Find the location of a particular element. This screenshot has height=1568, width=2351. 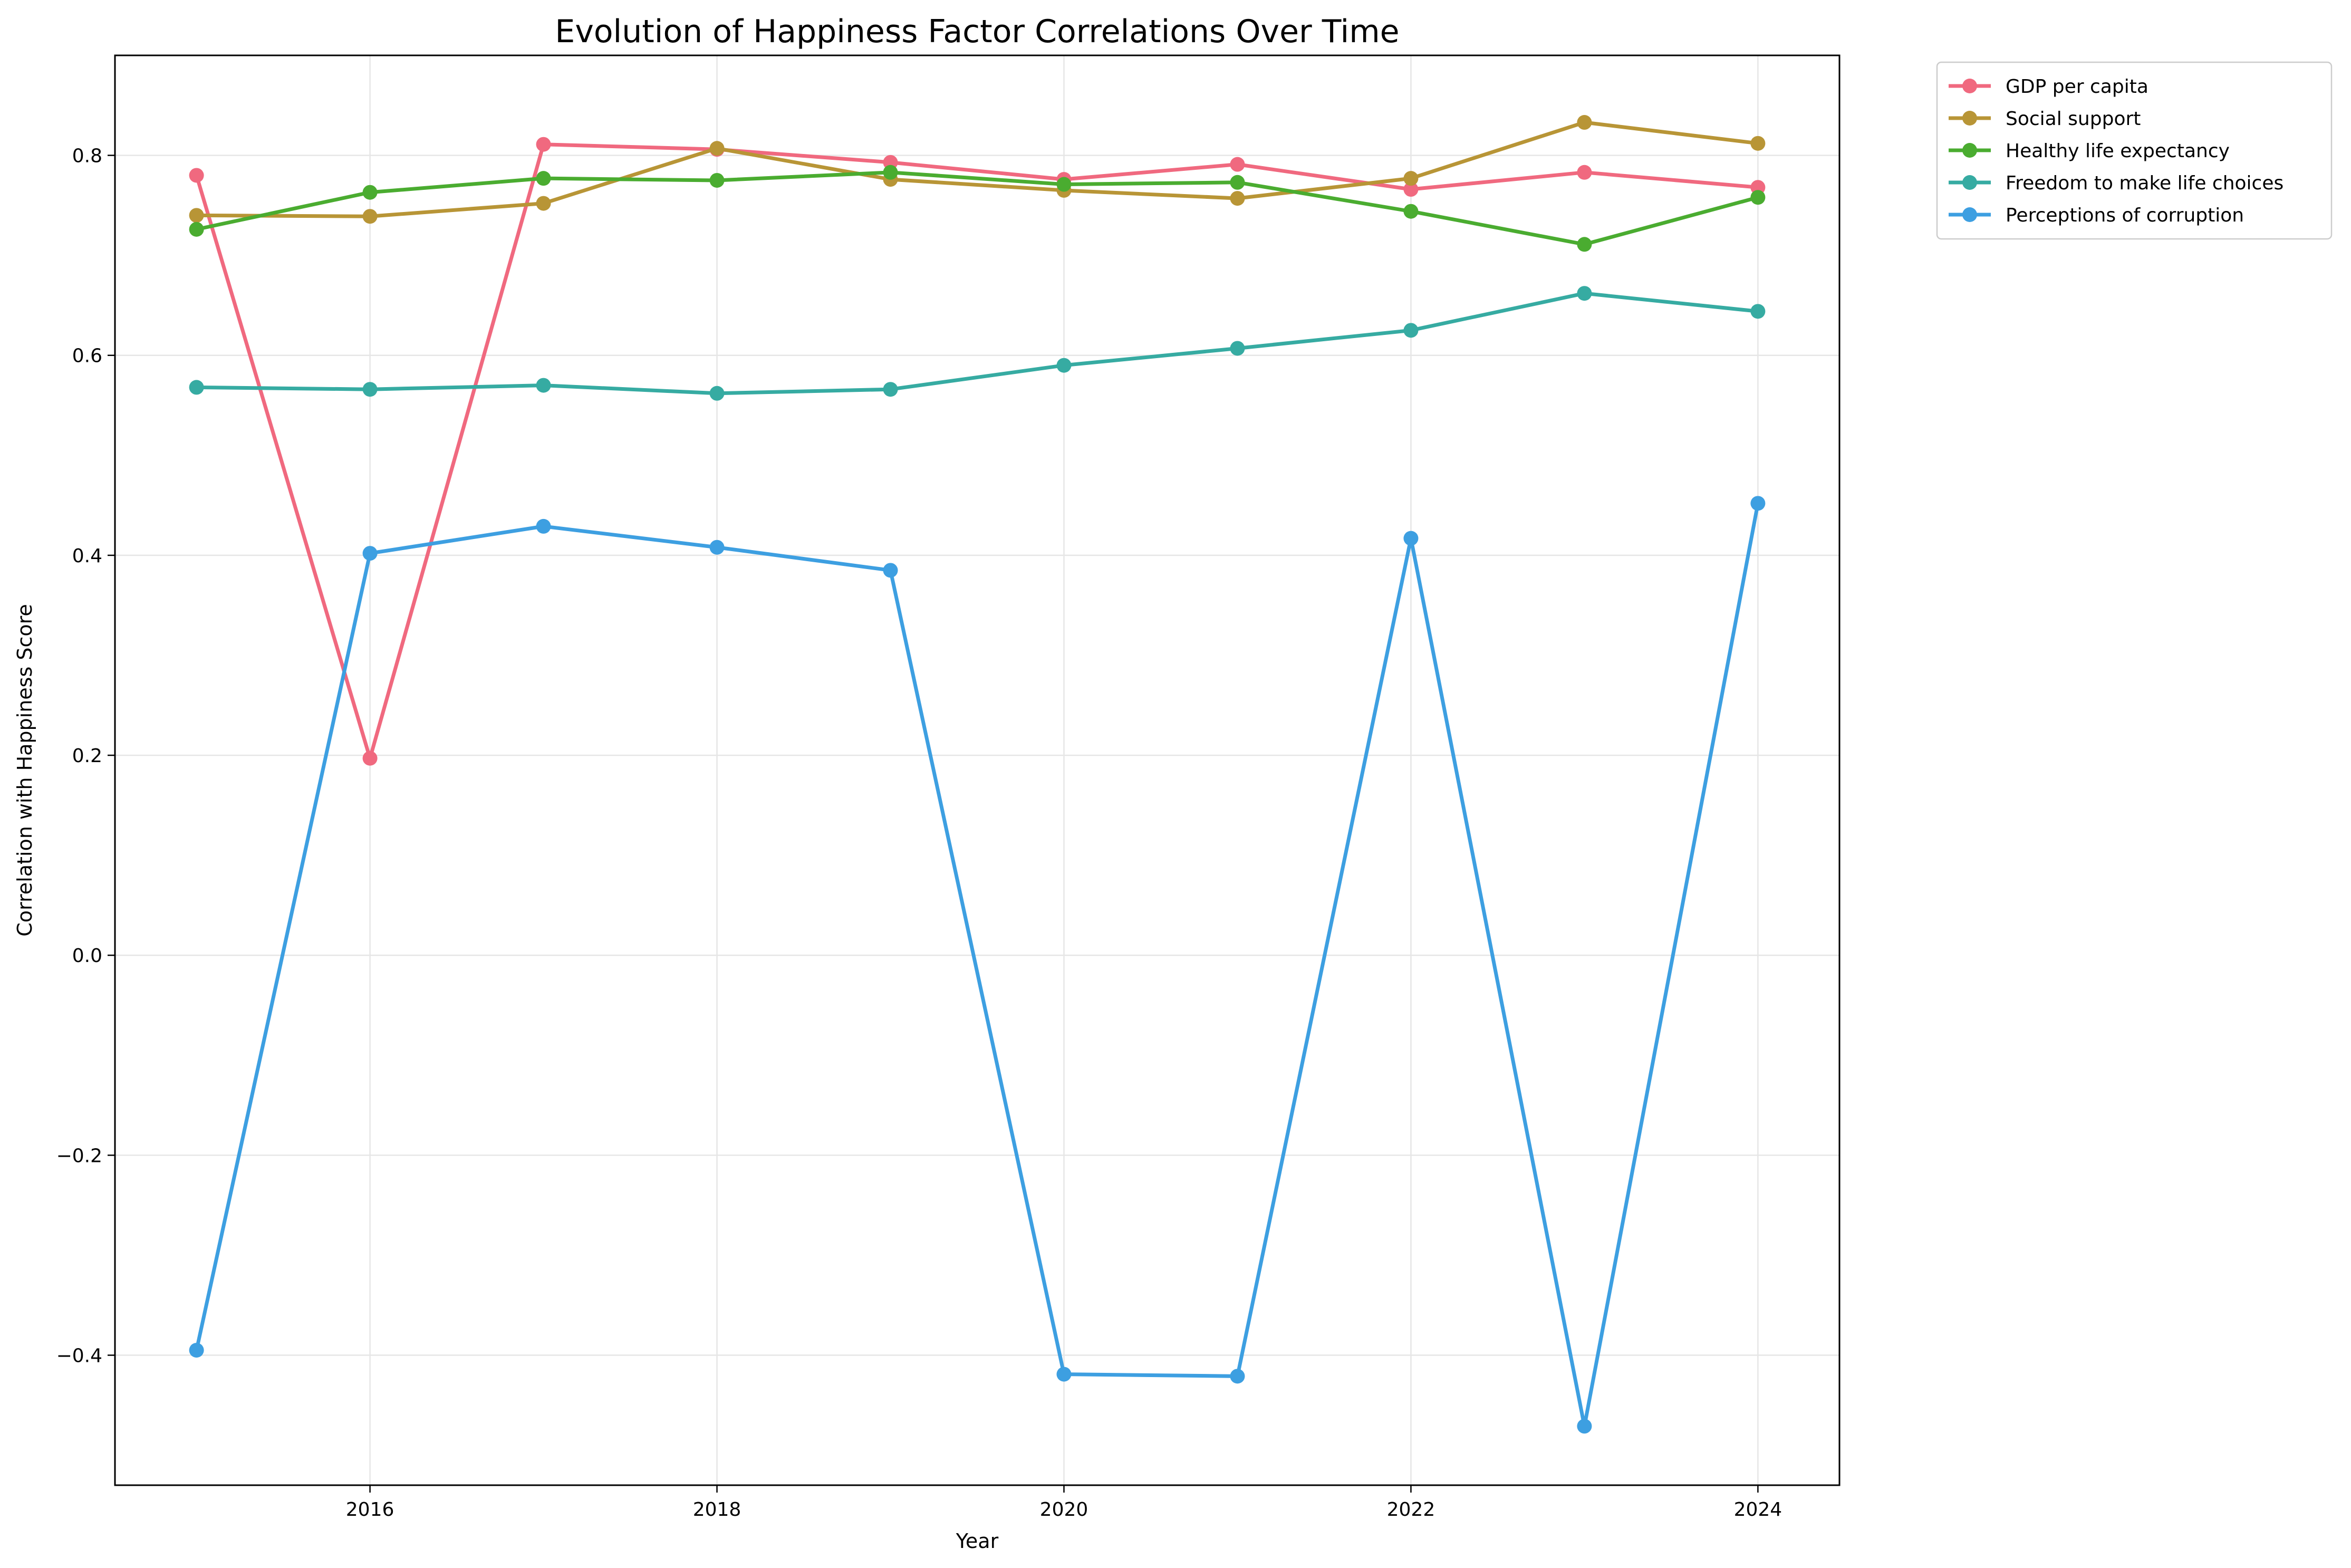

legend-label: GDP per capita is located at coordinates (2077, 87).